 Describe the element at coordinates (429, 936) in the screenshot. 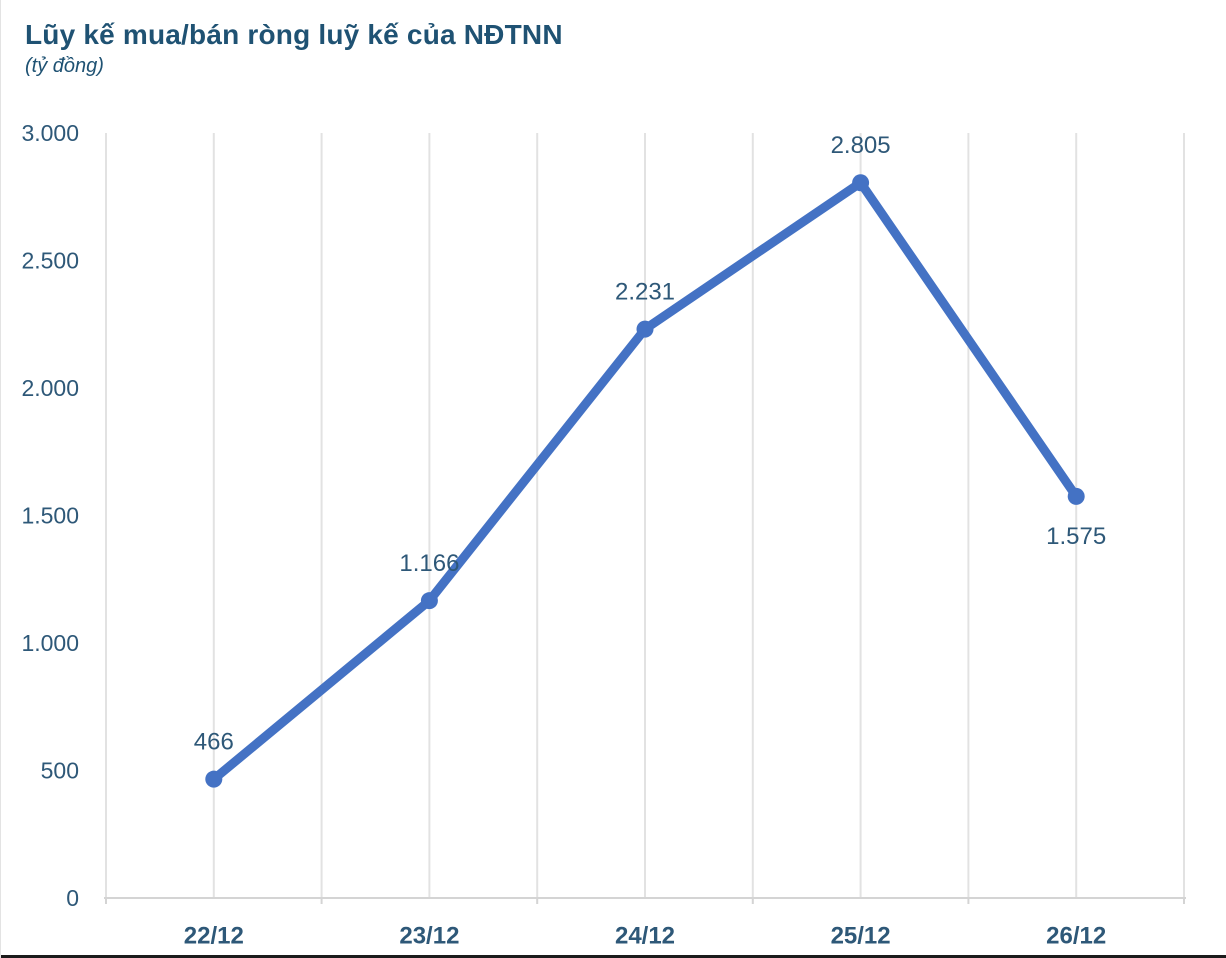

I see `x-axis-label: 23/12` at that location.